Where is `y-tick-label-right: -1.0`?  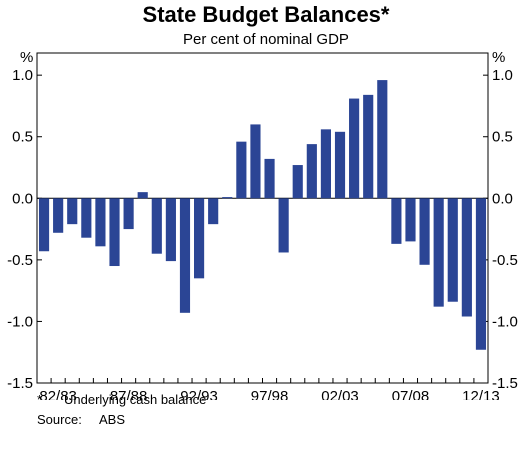
y-tick-label-right: -1.0 is located at coordinates (505, 321).